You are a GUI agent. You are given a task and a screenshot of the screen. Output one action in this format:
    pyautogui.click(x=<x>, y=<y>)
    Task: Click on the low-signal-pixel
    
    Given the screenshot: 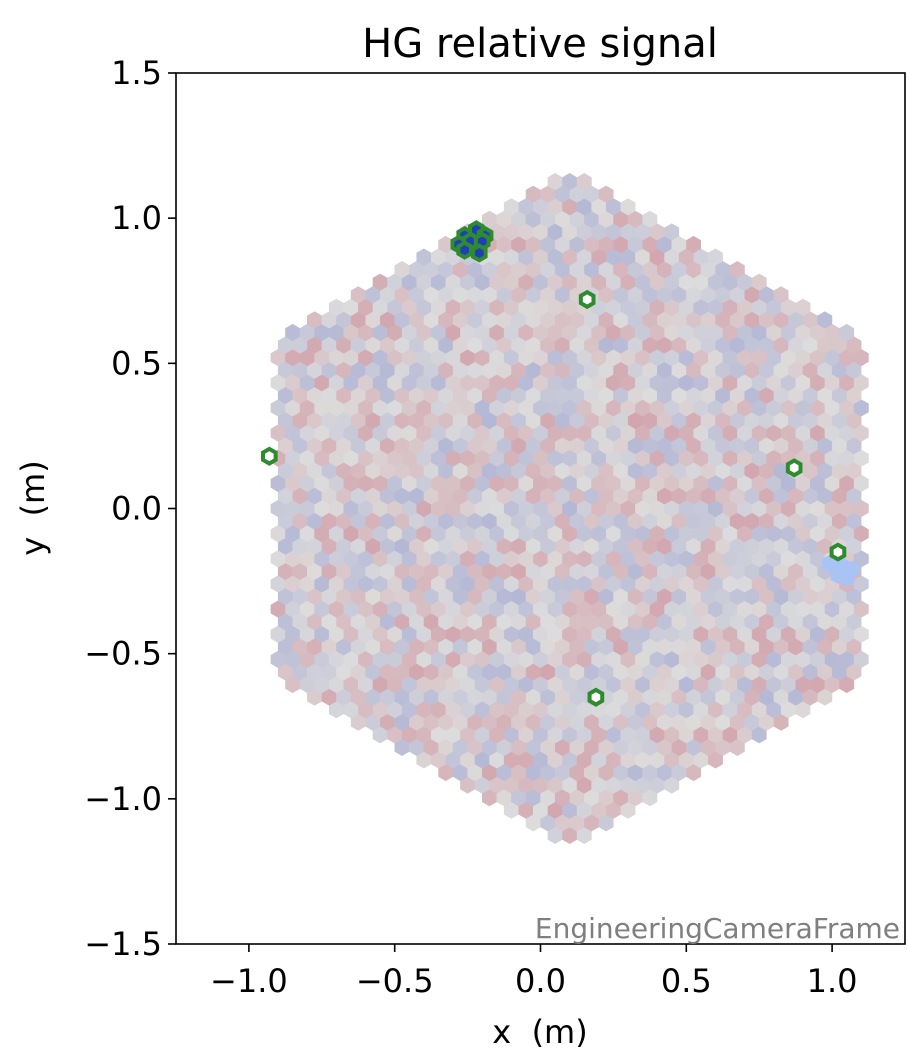 What is the action you would take?
    pyautogui.click(x=829, y=564)
    